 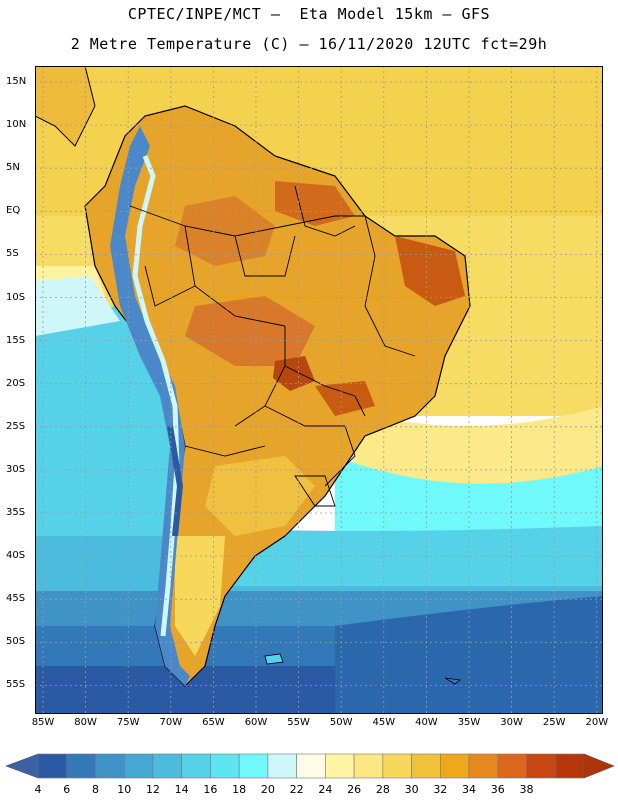 I want to click on colorbar-tick-label: 20, so click(x=267, y=789).